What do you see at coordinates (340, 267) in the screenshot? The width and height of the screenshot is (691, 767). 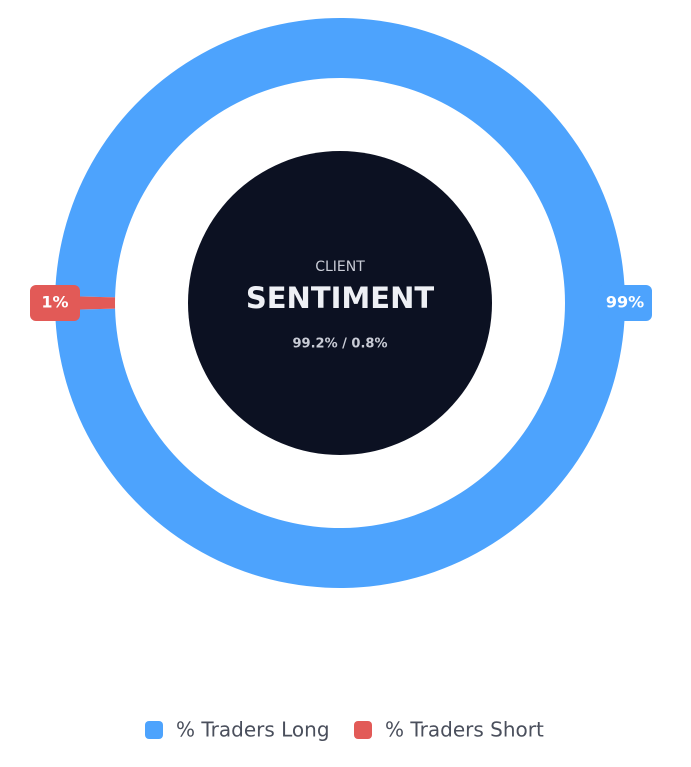 I see `center-subtitle: CLIENT` at bounding box center [340, 267].